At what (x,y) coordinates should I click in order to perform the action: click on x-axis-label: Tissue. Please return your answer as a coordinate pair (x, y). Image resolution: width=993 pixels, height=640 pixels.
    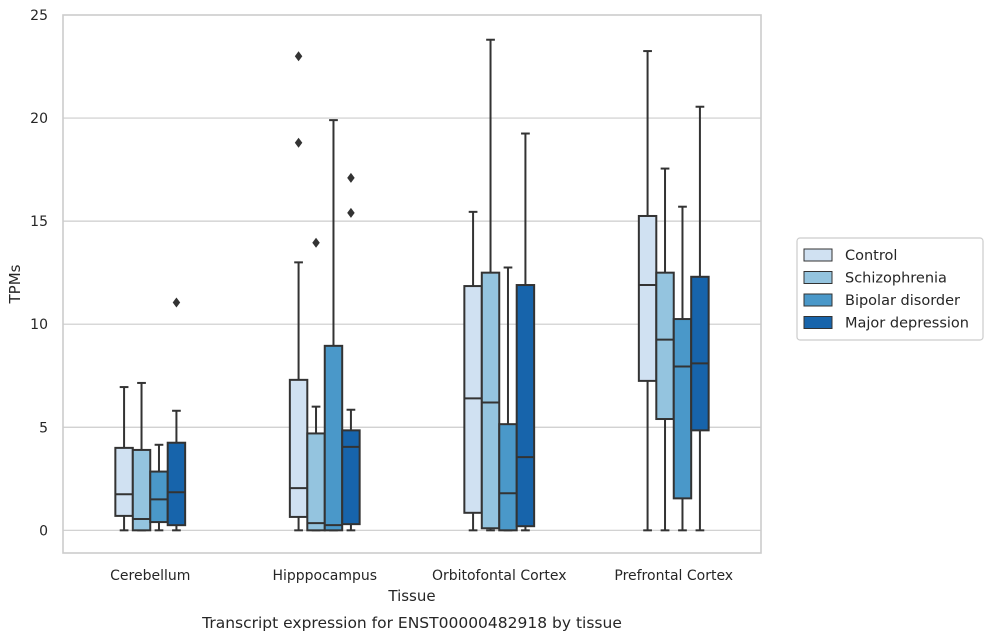
    Looking at the image, I should click on (411, 596).